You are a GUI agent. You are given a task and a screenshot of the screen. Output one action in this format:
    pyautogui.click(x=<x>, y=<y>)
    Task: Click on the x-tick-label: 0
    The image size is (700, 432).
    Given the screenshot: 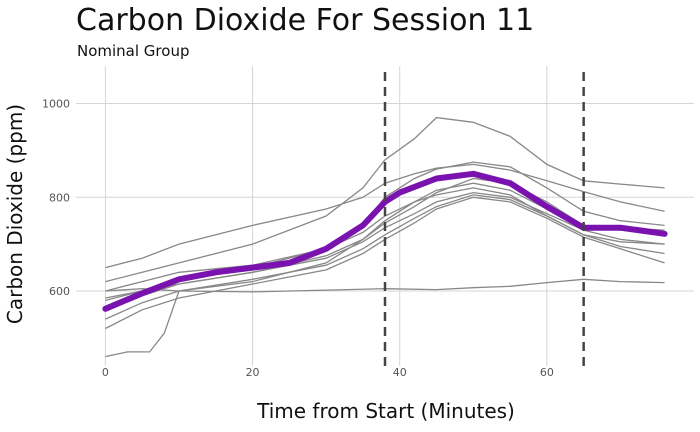 What is the action you would take?
    pyautogui.click(x=105, y=372)
    